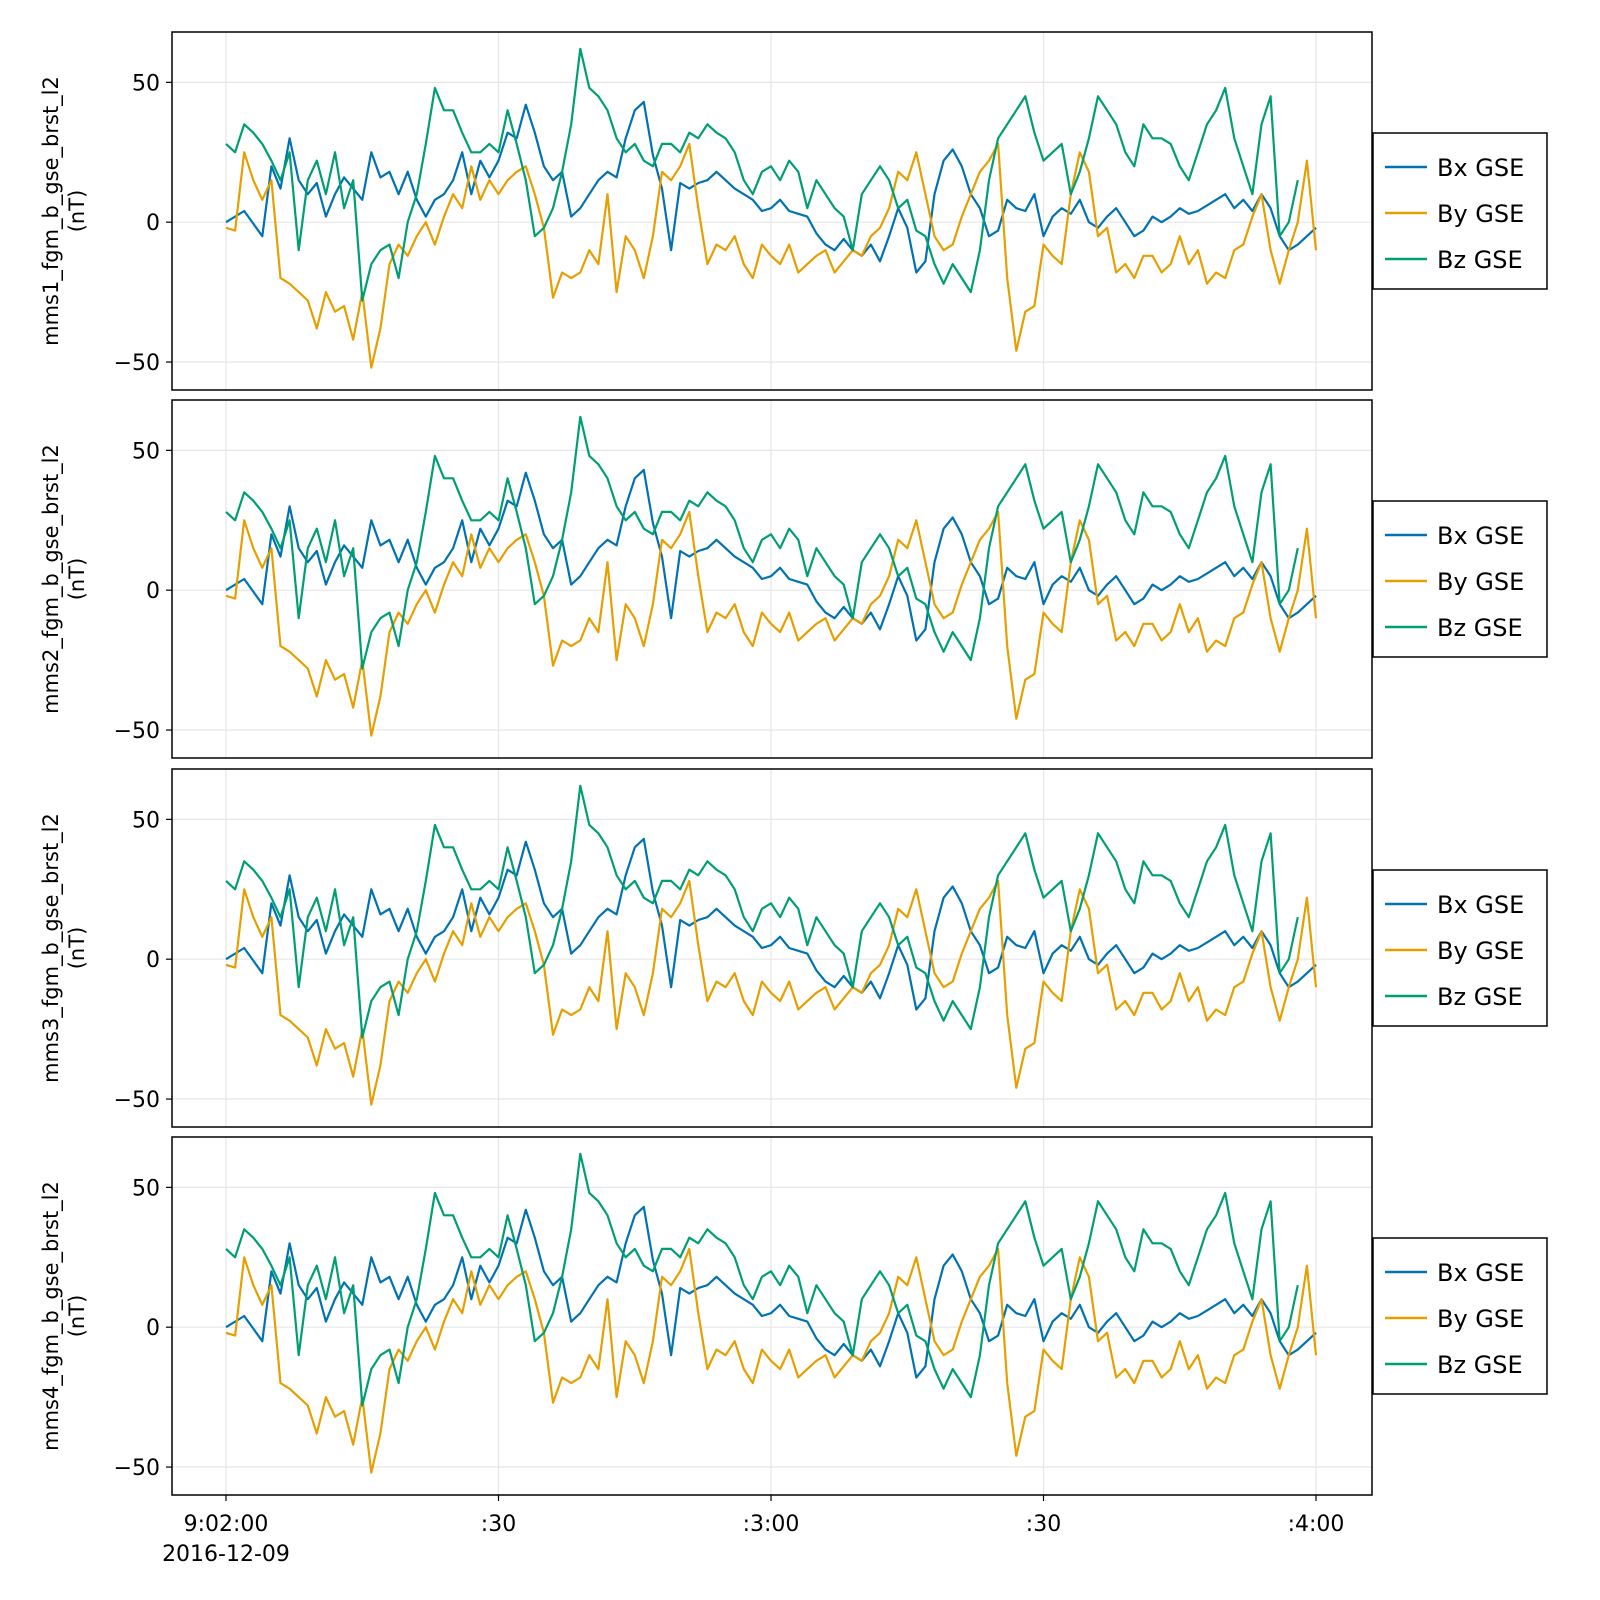 Image resolution: width=1600 pixels, height=1600 pixels. Describe the element at coordinates (226, 1524) in the screenshot. I see `x-tick-label: 9:02:00` at that location.